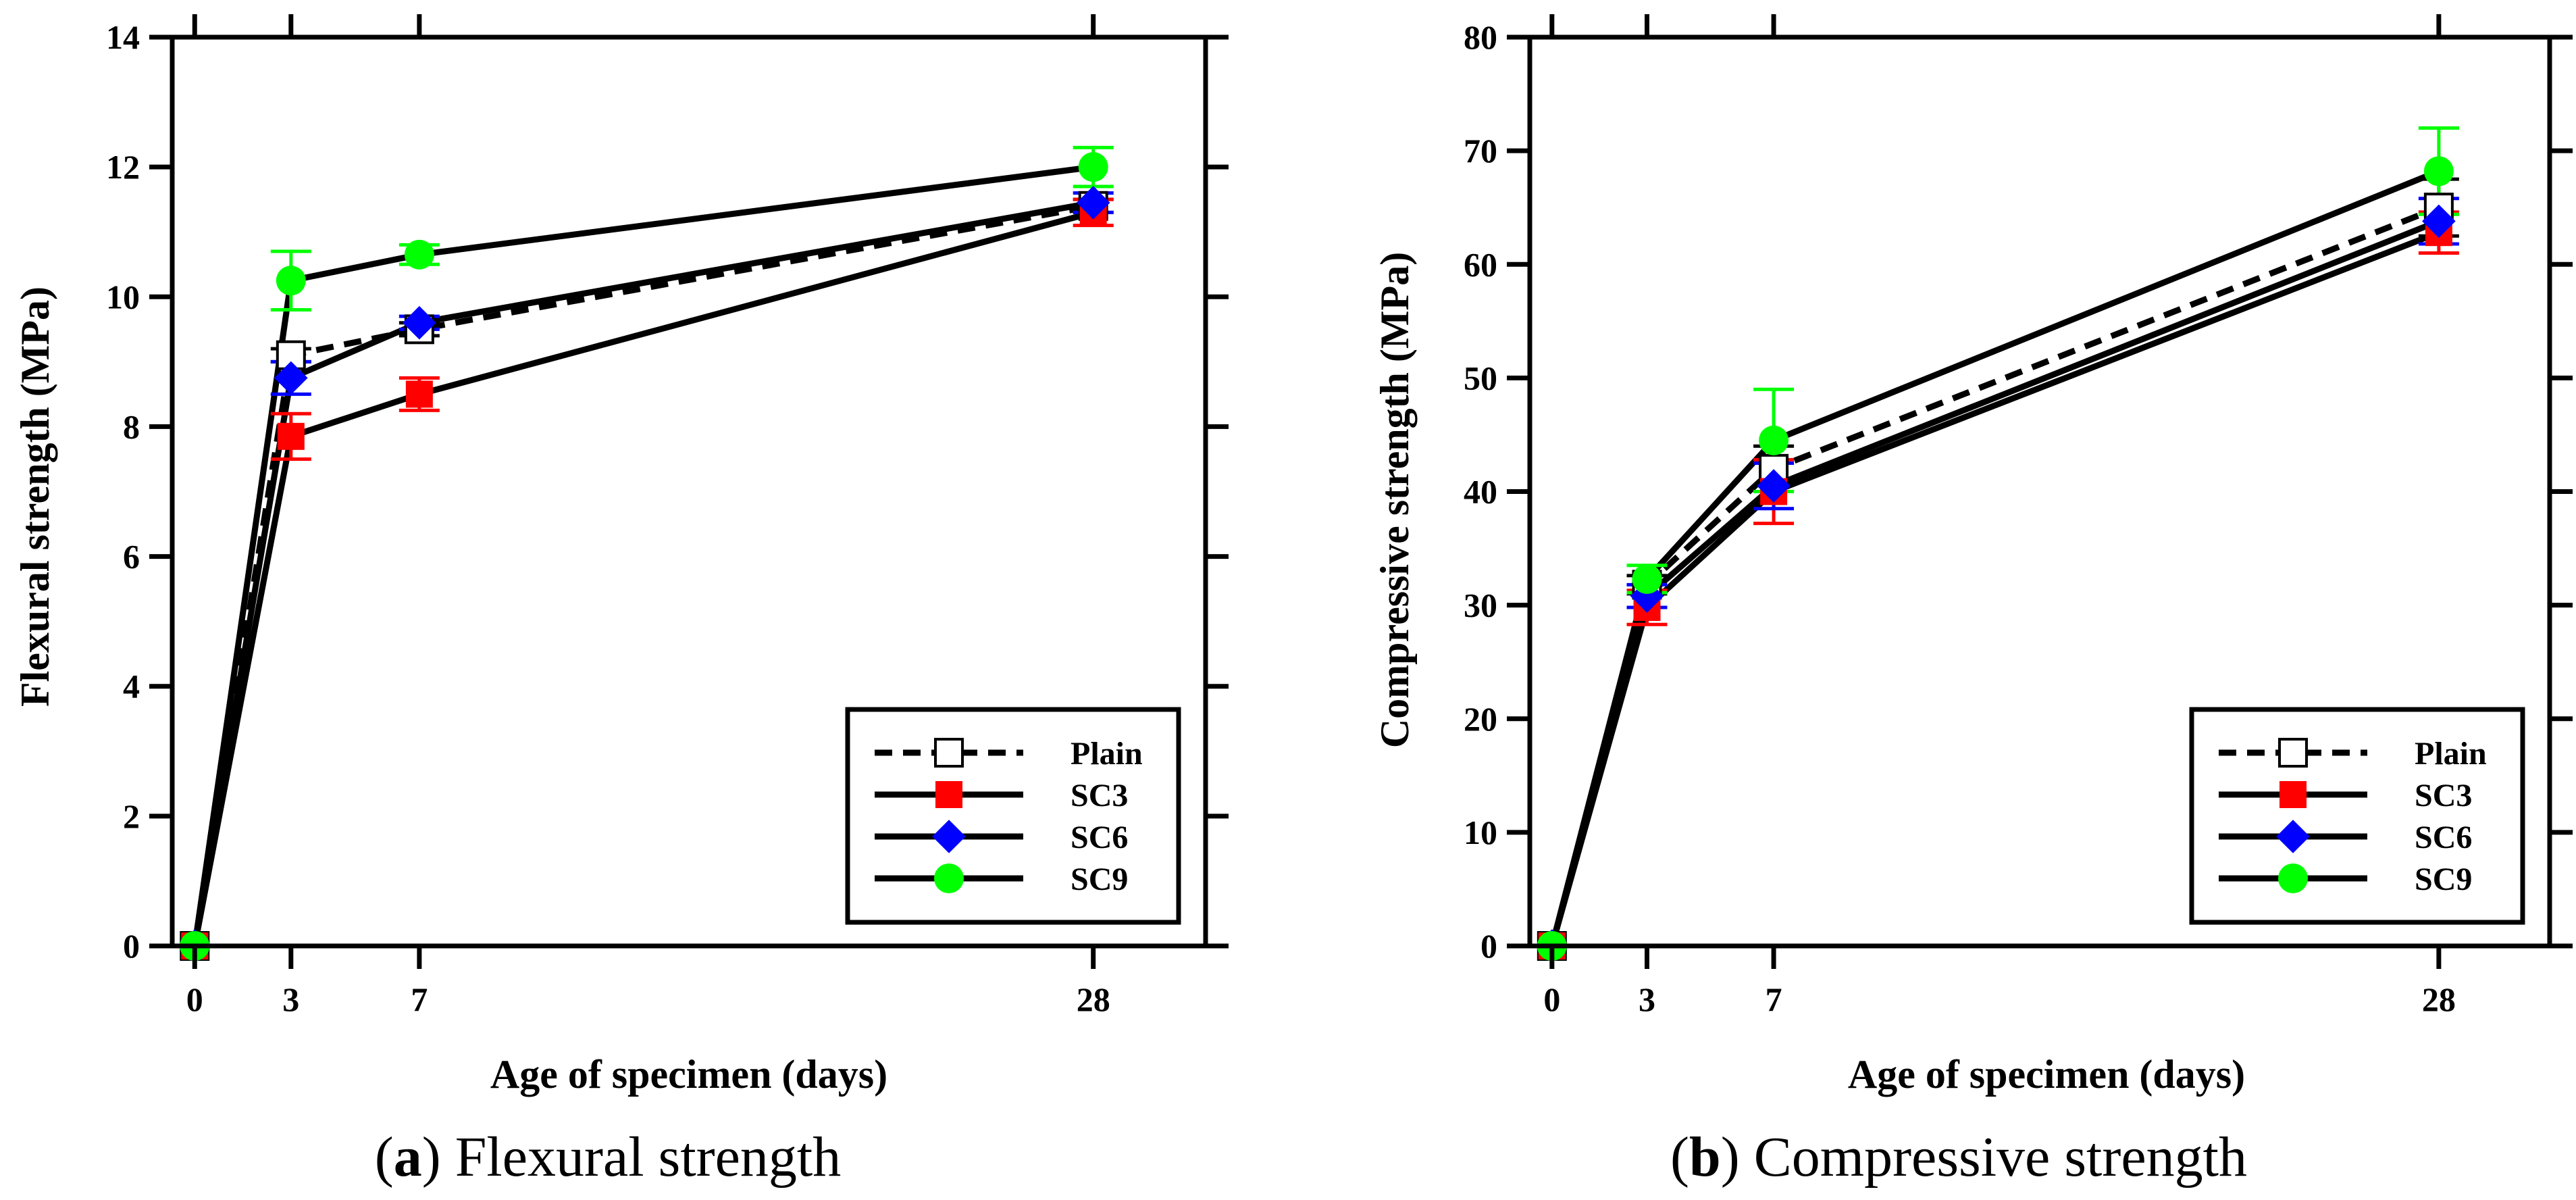 The image size is (2576, 1200). Describe the element at coordinates (1480, 605) in the screenshot. I see `y-tick-label: 30` at that location.